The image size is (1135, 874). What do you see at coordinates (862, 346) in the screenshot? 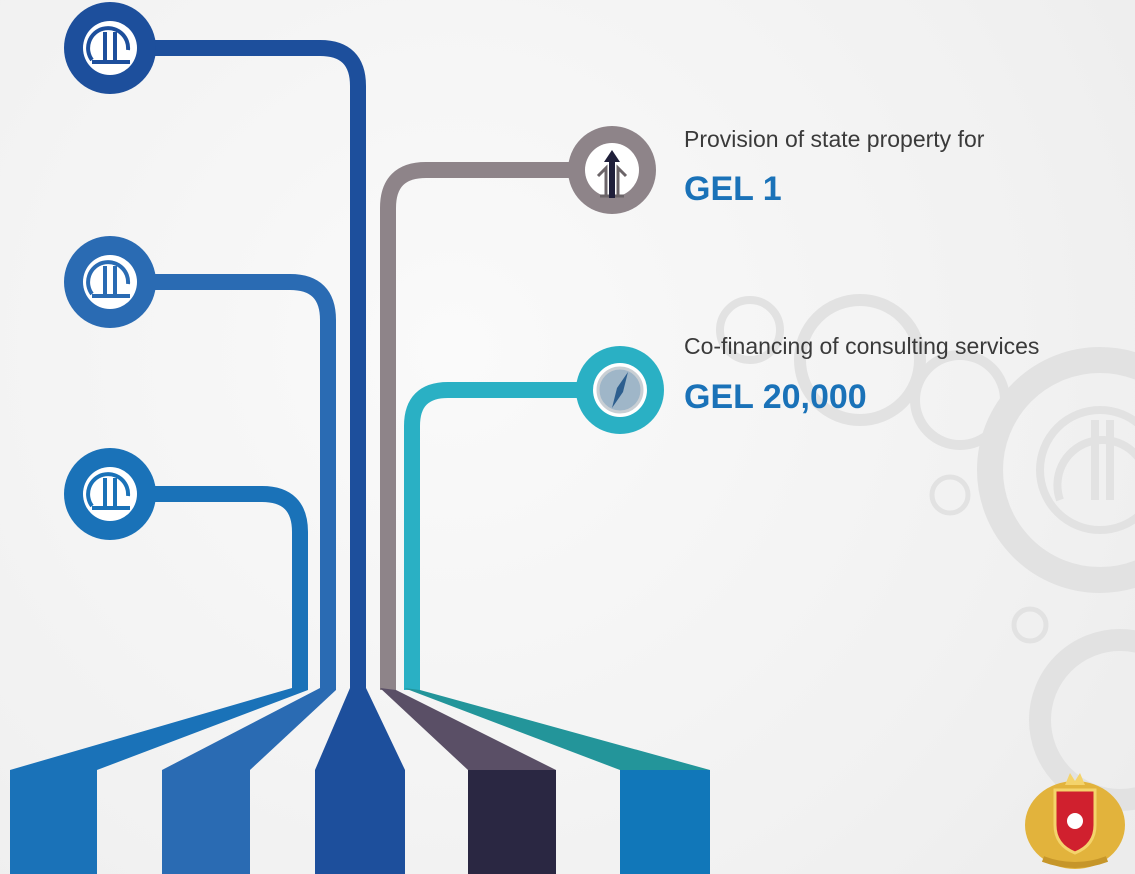
I see `item-text: Co-financing of consulting services` at bounding box center [862, 346].